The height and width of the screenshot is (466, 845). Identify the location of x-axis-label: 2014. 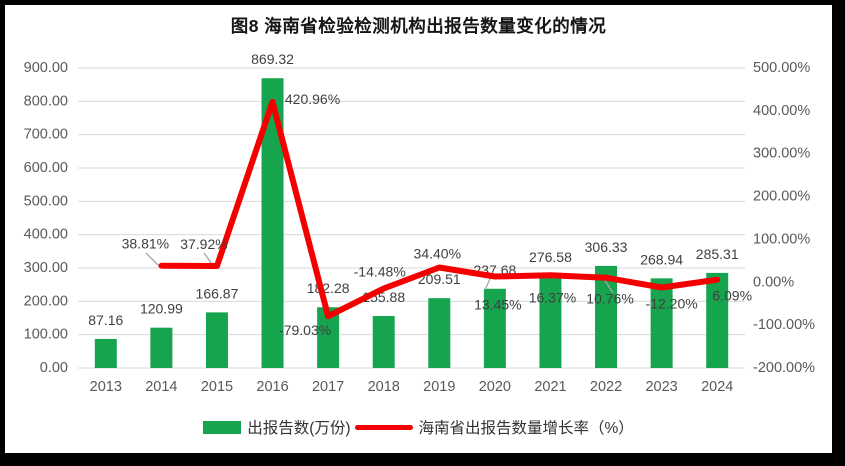
(161, 387).